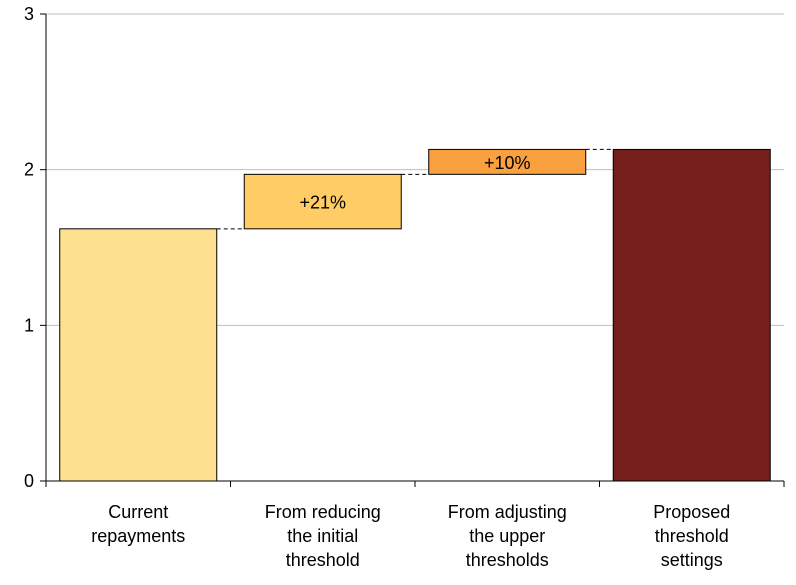 The height and width of the screenshot is (585, 796). I want to click on x-category-label: From adjusting, so click(507, 512).